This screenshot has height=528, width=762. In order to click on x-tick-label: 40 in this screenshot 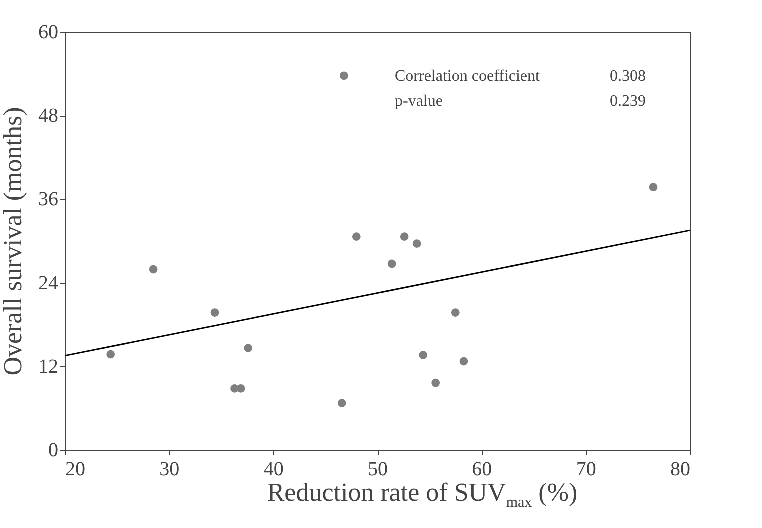, I will do `click(274, 469)`.